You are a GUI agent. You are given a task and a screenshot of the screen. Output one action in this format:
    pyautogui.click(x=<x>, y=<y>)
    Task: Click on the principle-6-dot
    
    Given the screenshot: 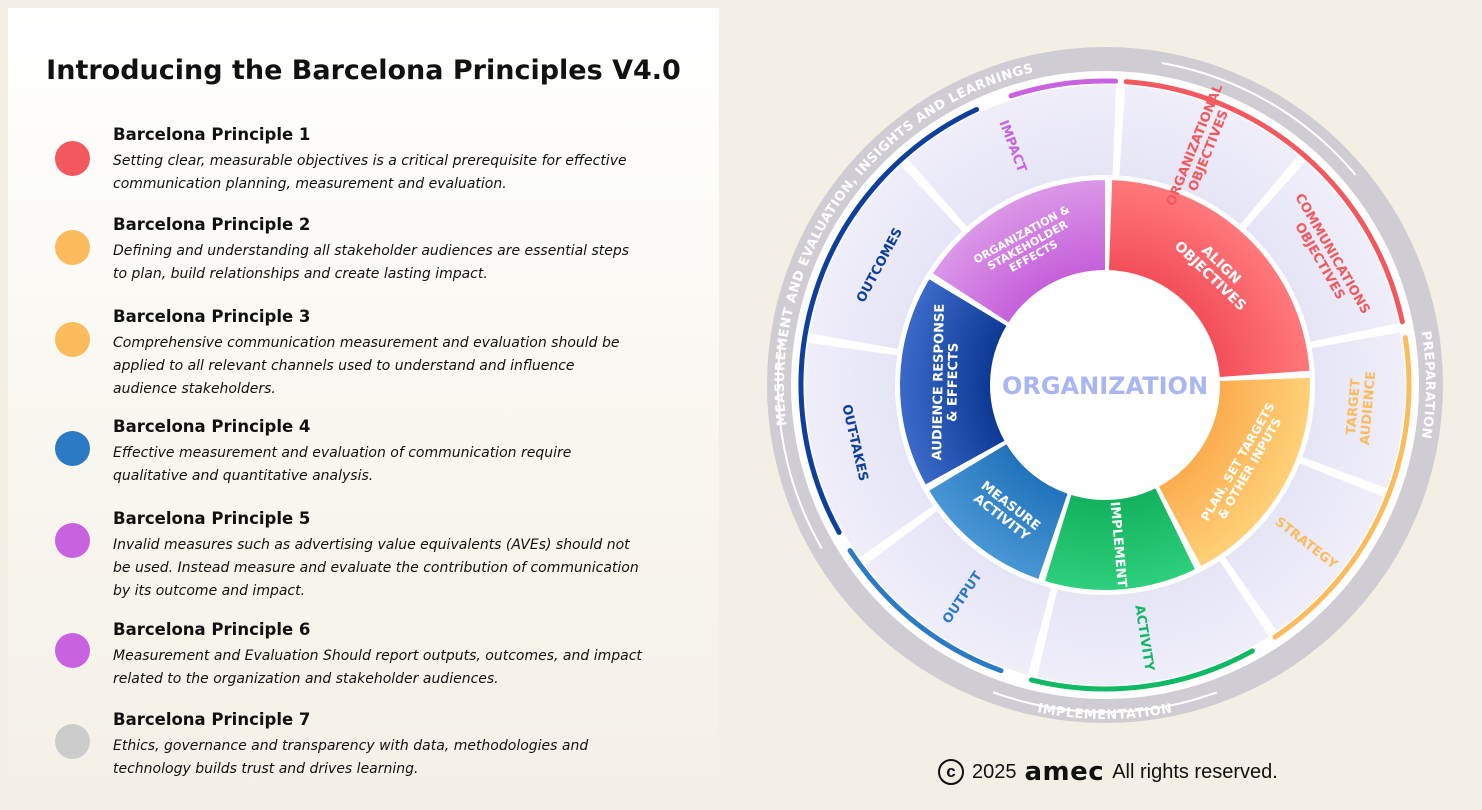 What is the action you would take?
    pyautogui.click(x=72, y=650)
    